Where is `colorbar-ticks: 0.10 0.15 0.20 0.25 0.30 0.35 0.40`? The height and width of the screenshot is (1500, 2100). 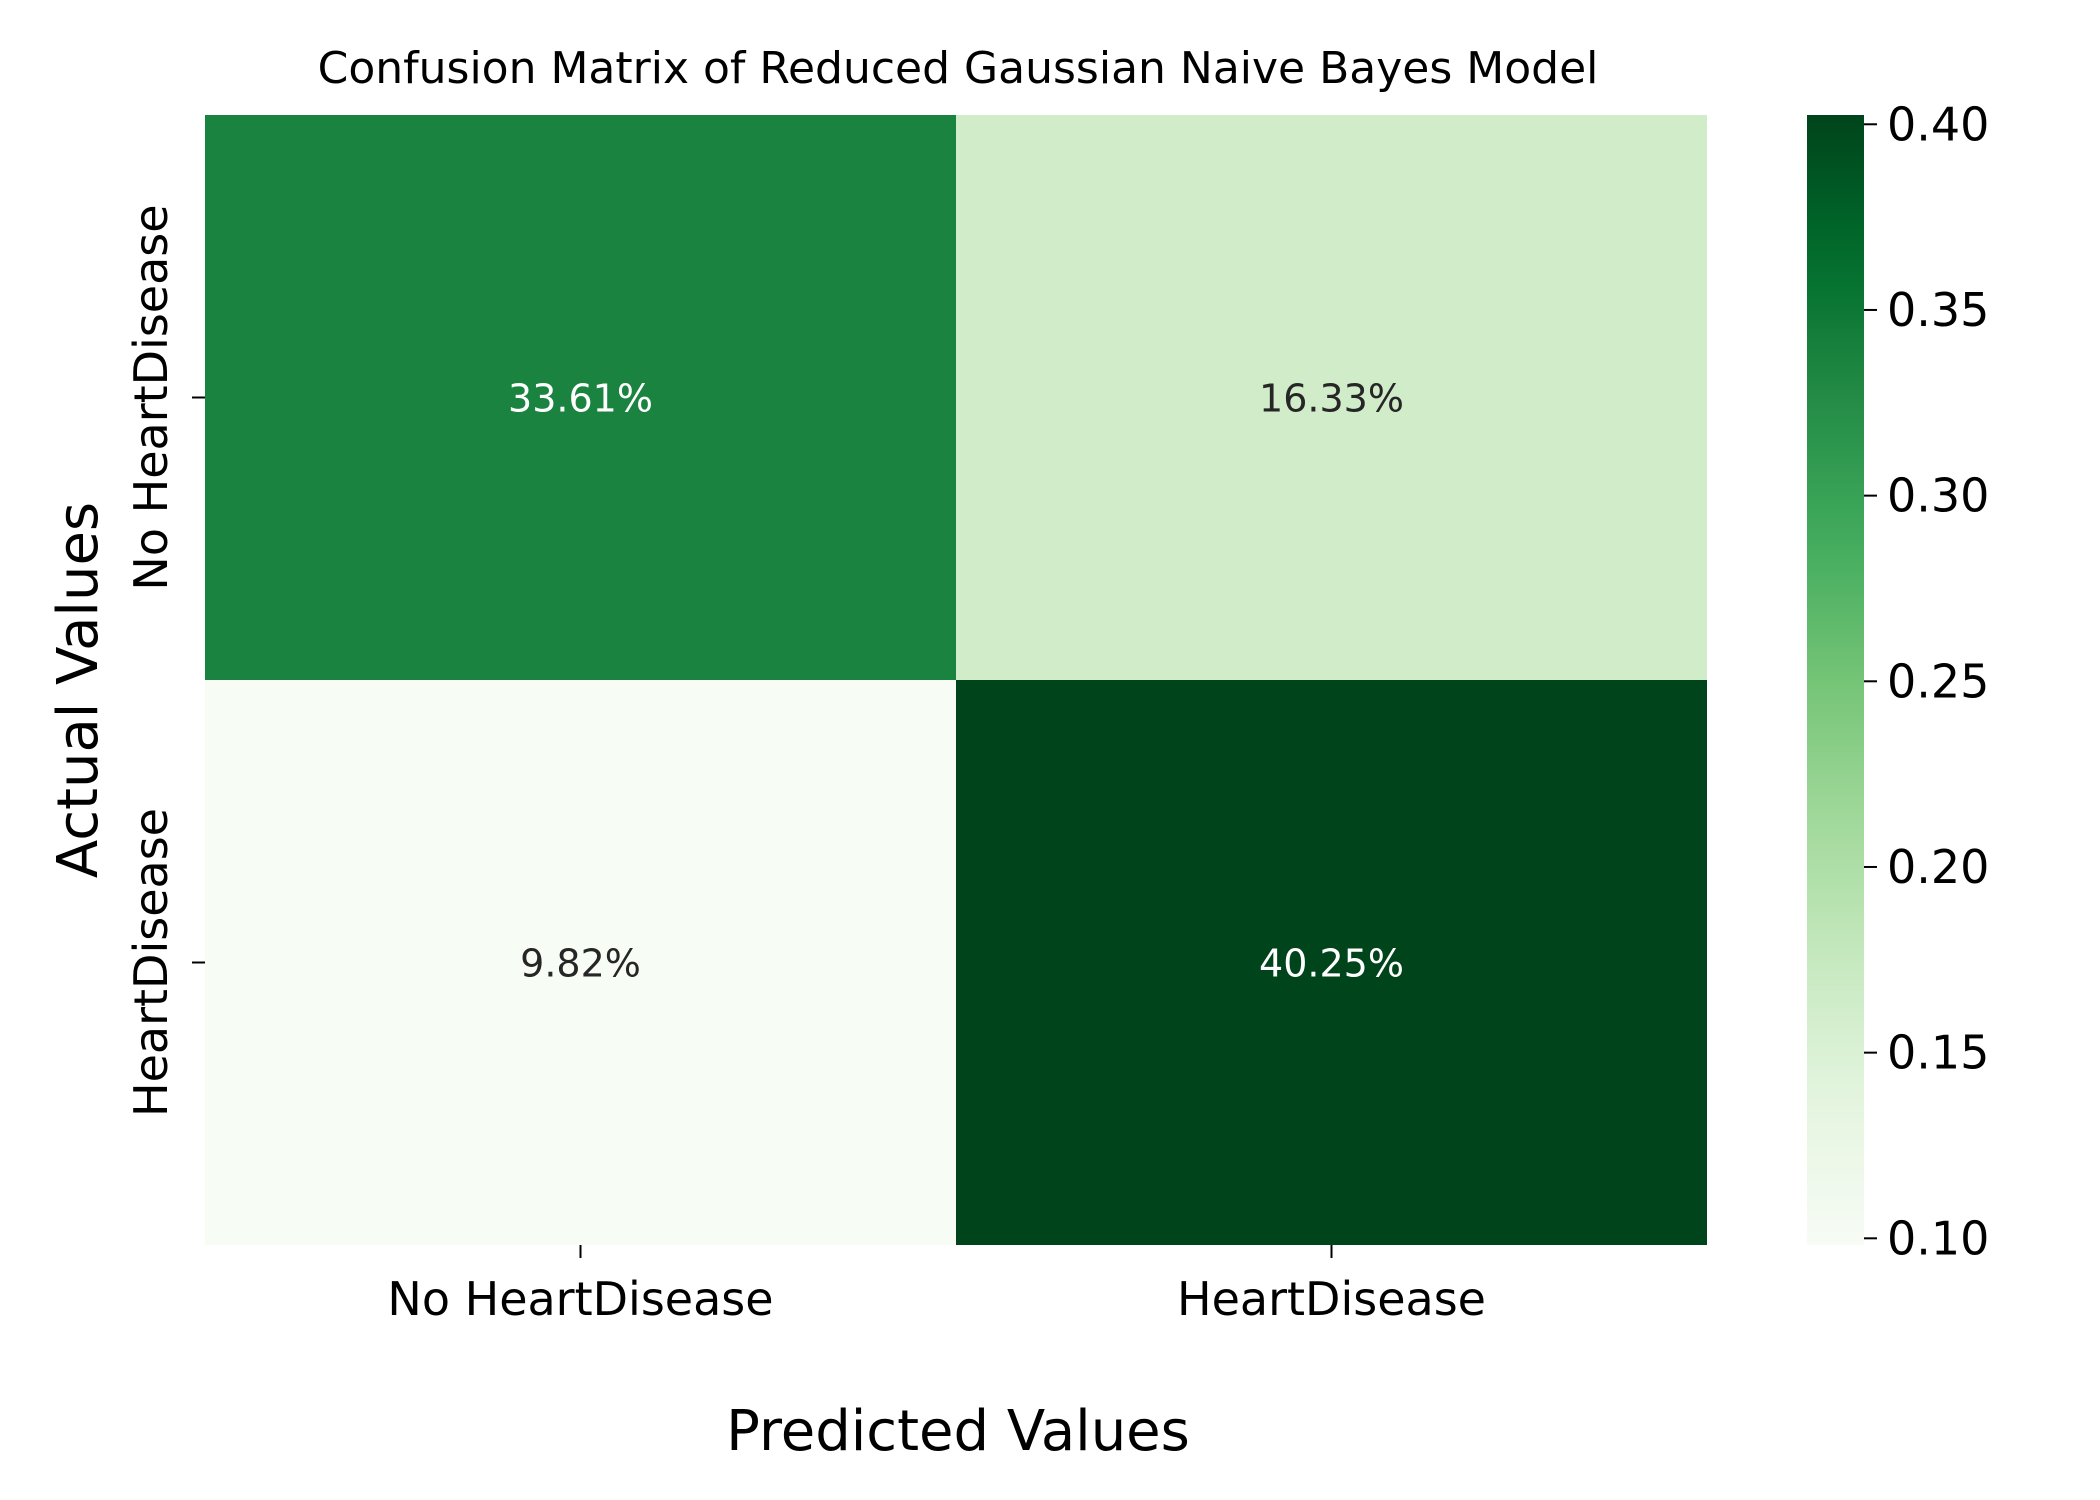 colorbar-ticks: 0.10 0.15 0.20 0.25 0.30 0.35 0.40 is located at coordinates (1926, 681).